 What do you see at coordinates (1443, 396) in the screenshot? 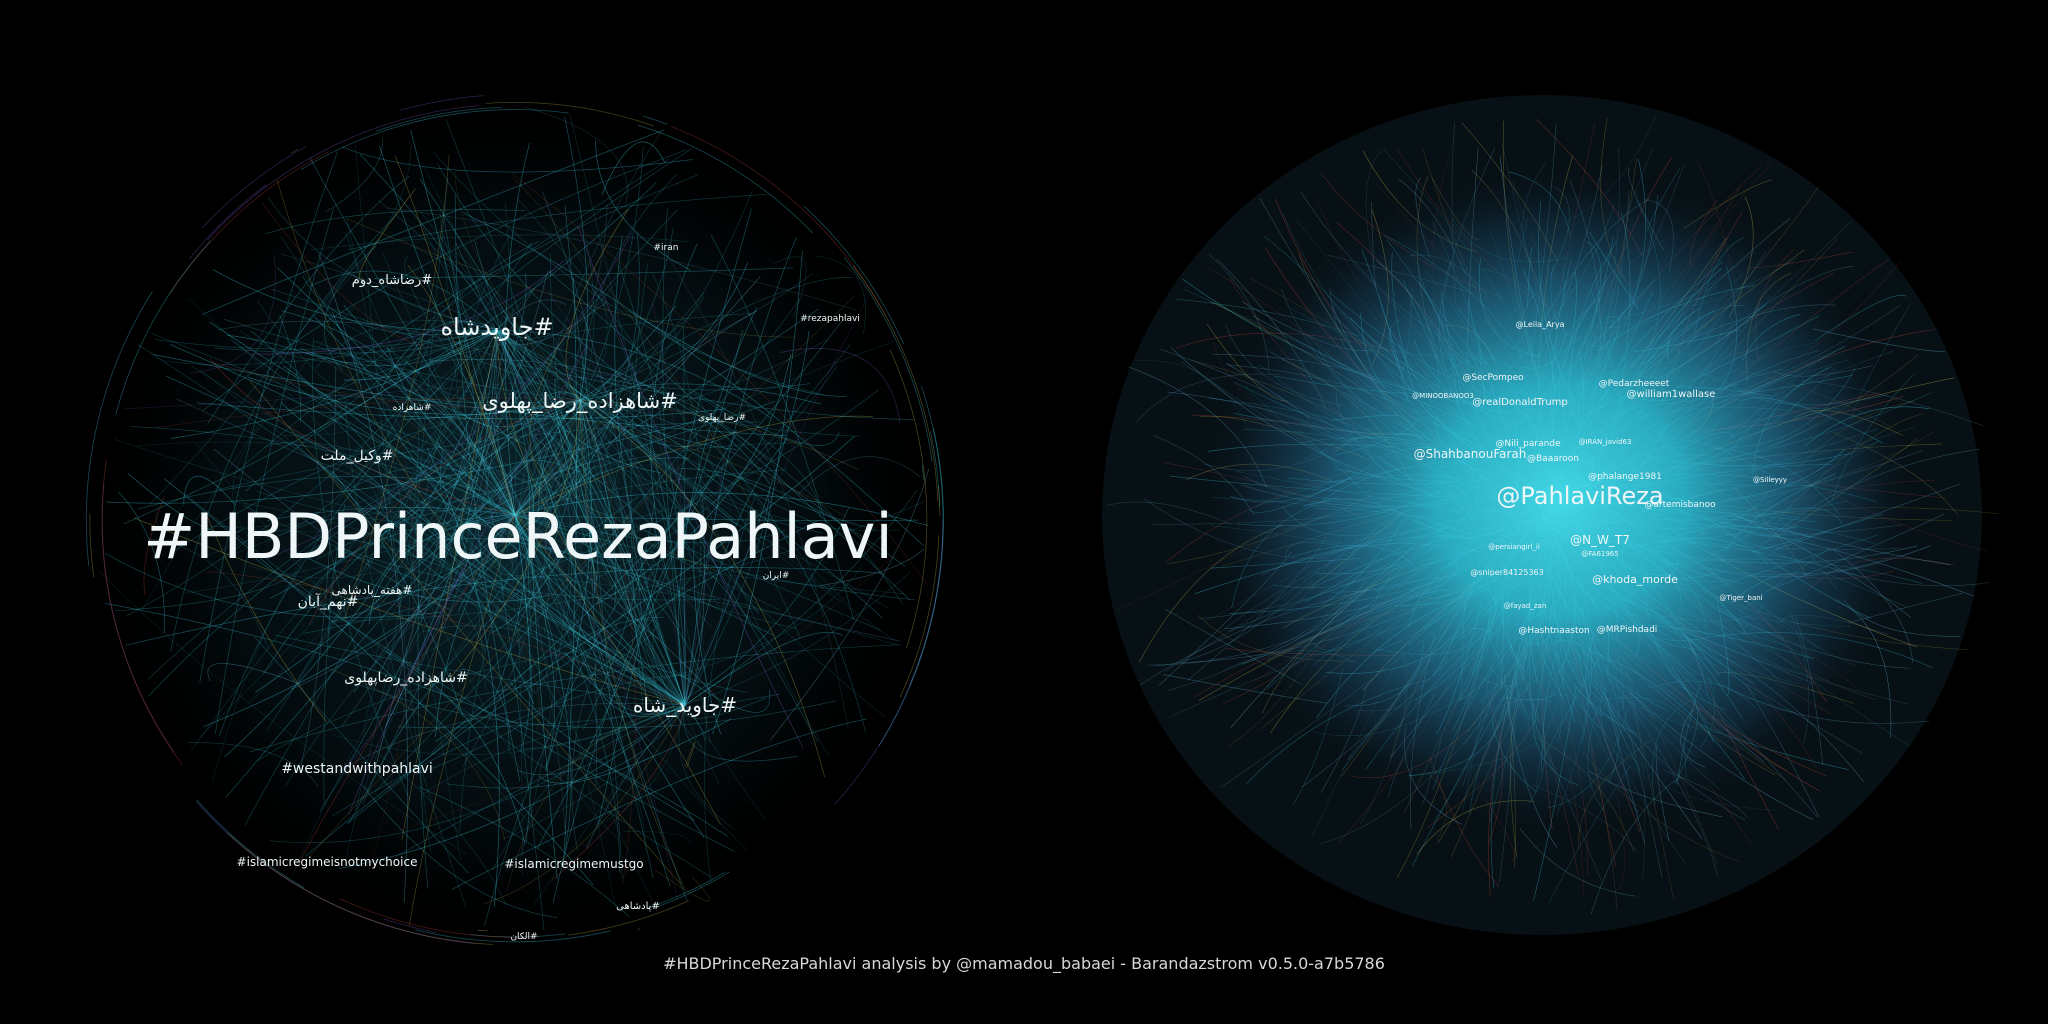
I see `account-label: @MINOOBANOO3` at bounding box center [1443, 396].